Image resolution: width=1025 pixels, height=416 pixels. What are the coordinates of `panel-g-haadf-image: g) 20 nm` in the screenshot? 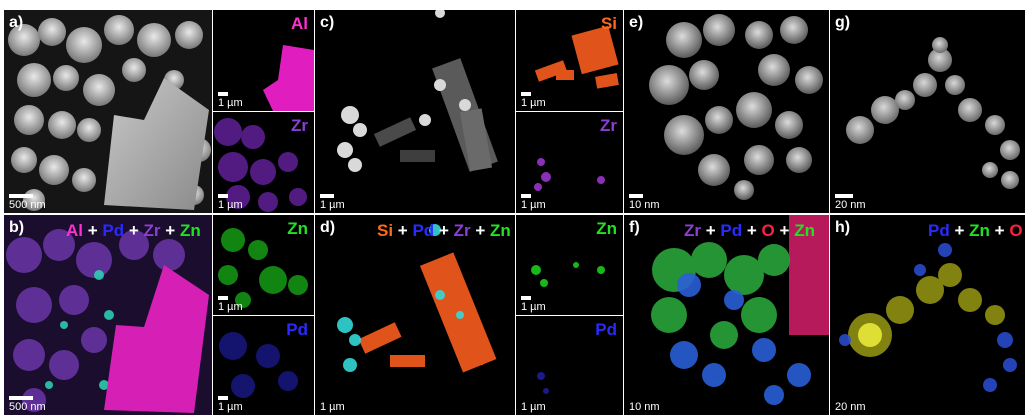 It's located at (927, 111).